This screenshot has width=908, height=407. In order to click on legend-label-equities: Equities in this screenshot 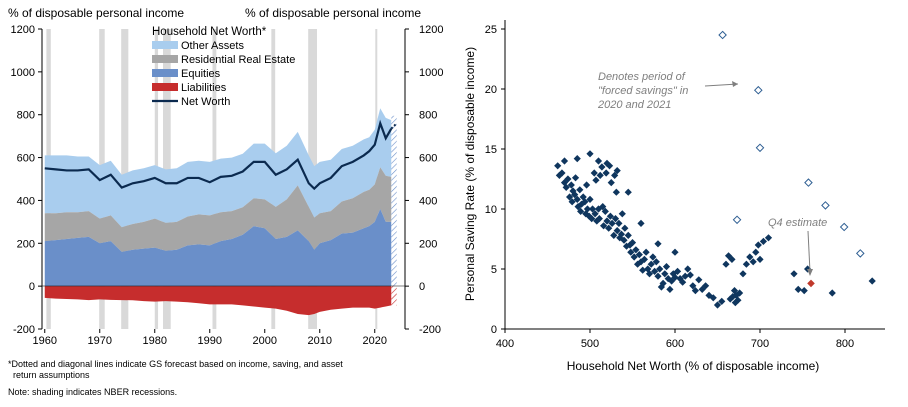, I will do `click(201, 74)`.